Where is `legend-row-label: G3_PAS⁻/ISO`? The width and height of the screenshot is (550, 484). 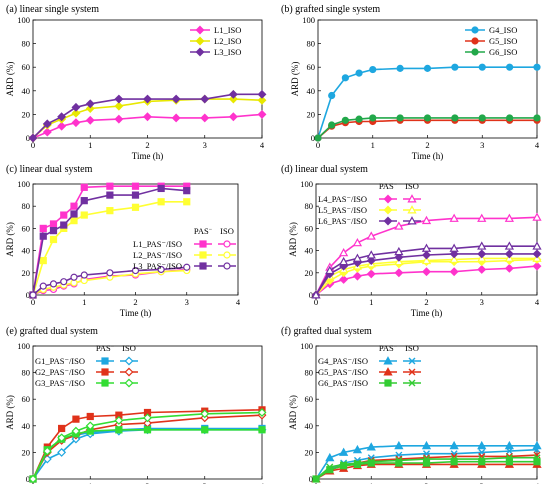 legend-row-label: G3_PAS⁻/ISO is located at coordinates (60, 383).